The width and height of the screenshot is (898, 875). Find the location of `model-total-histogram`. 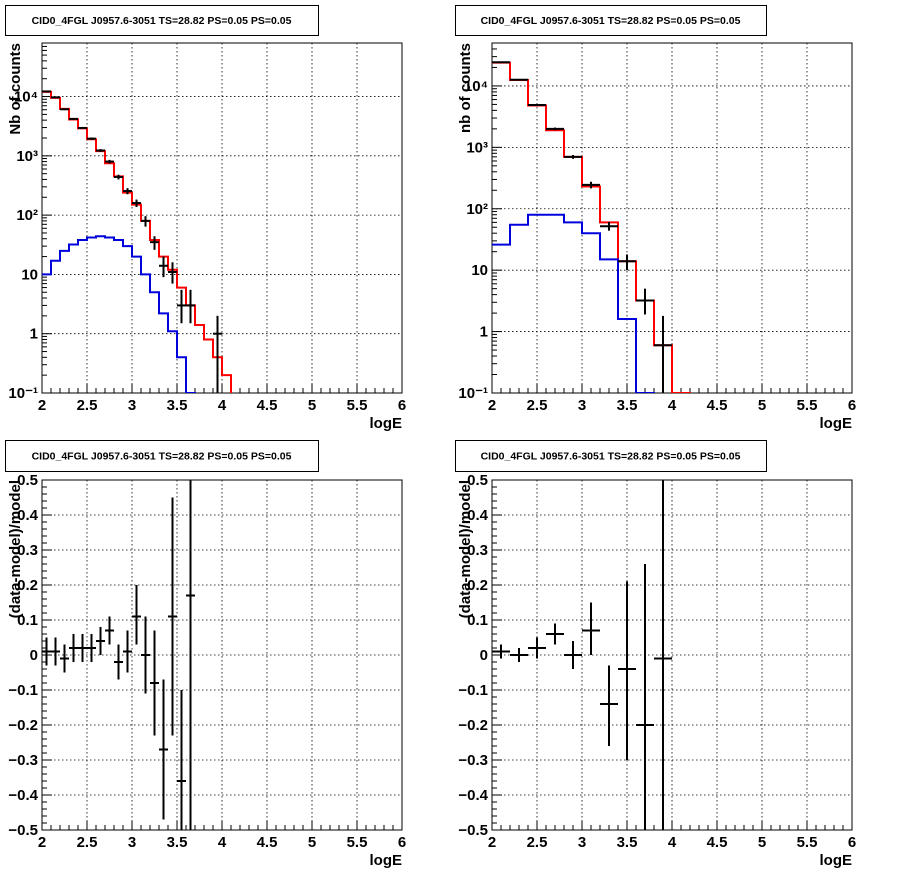

model-total-histogram is located at coordinates (591, 227).